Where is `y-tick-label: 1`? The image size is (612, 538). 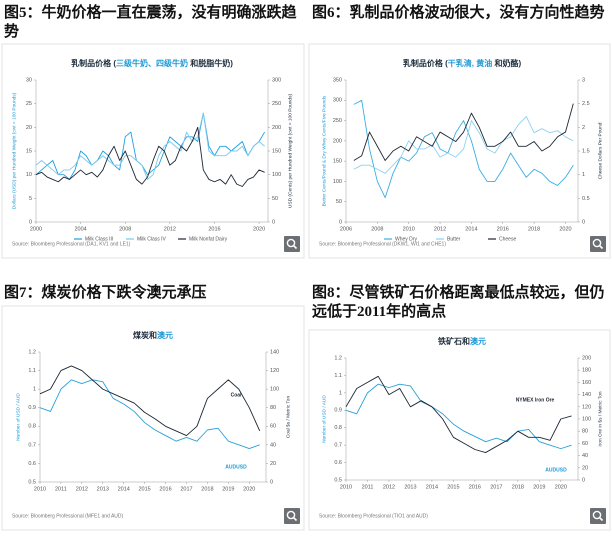 y-tick-label: 1 is located at coordinates (340, 393).